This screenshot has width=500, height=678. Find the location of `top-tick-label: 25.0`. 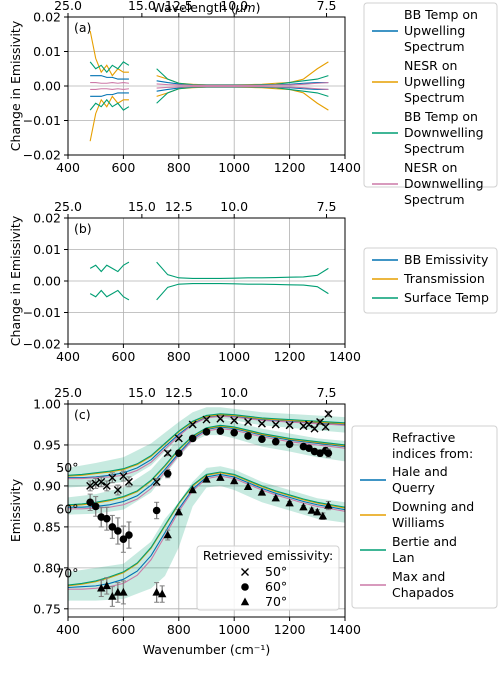

top-tick-label: 25.0 is located at coordinates (68, 6).